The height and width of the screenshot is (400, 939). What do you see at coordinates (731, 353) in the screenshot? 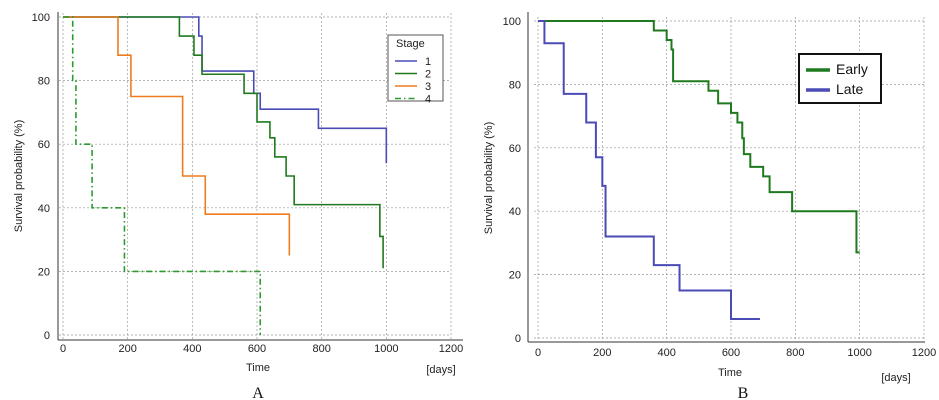
I see `panel-b-x-tick-label: 600` at bounding box center [731, 353].